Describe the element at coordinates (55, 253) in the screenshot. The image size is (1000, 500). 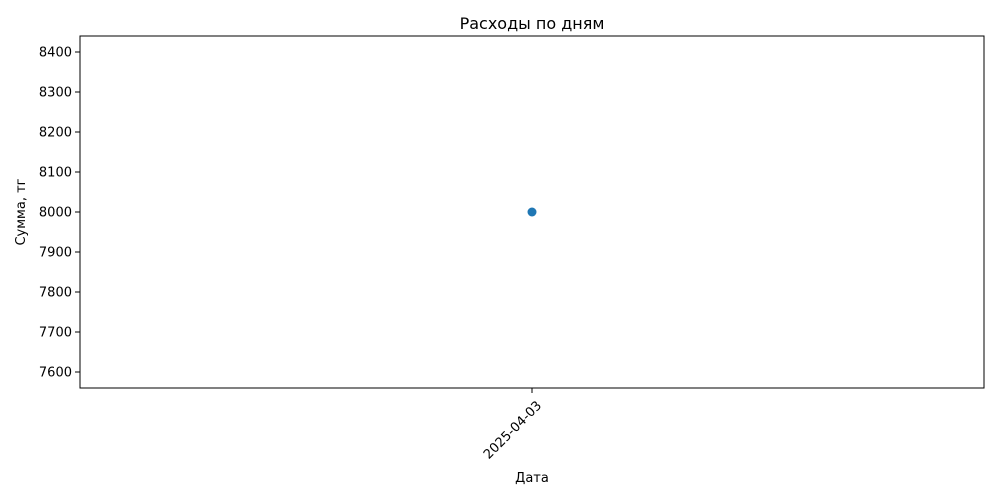
I see `y-tick-label: 7900` at that location.